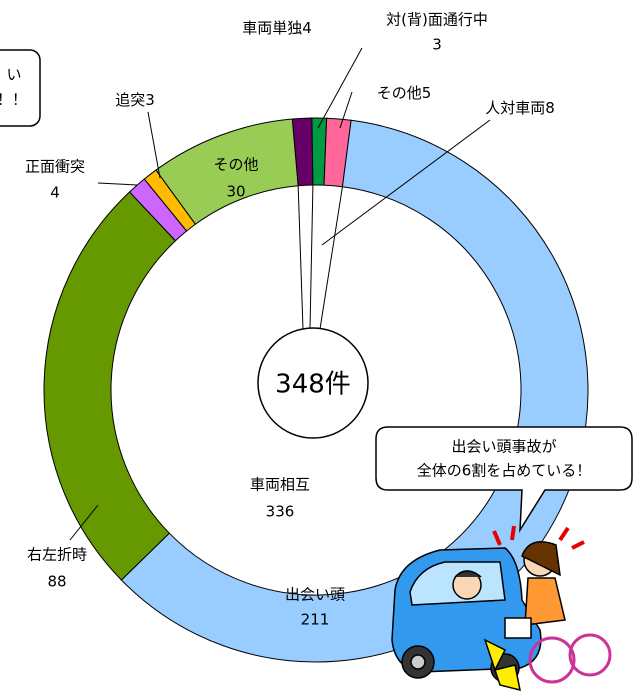  Describe the element at coordinates (57, 555) in the screenshot. I see `label: 右左折時` at that location.